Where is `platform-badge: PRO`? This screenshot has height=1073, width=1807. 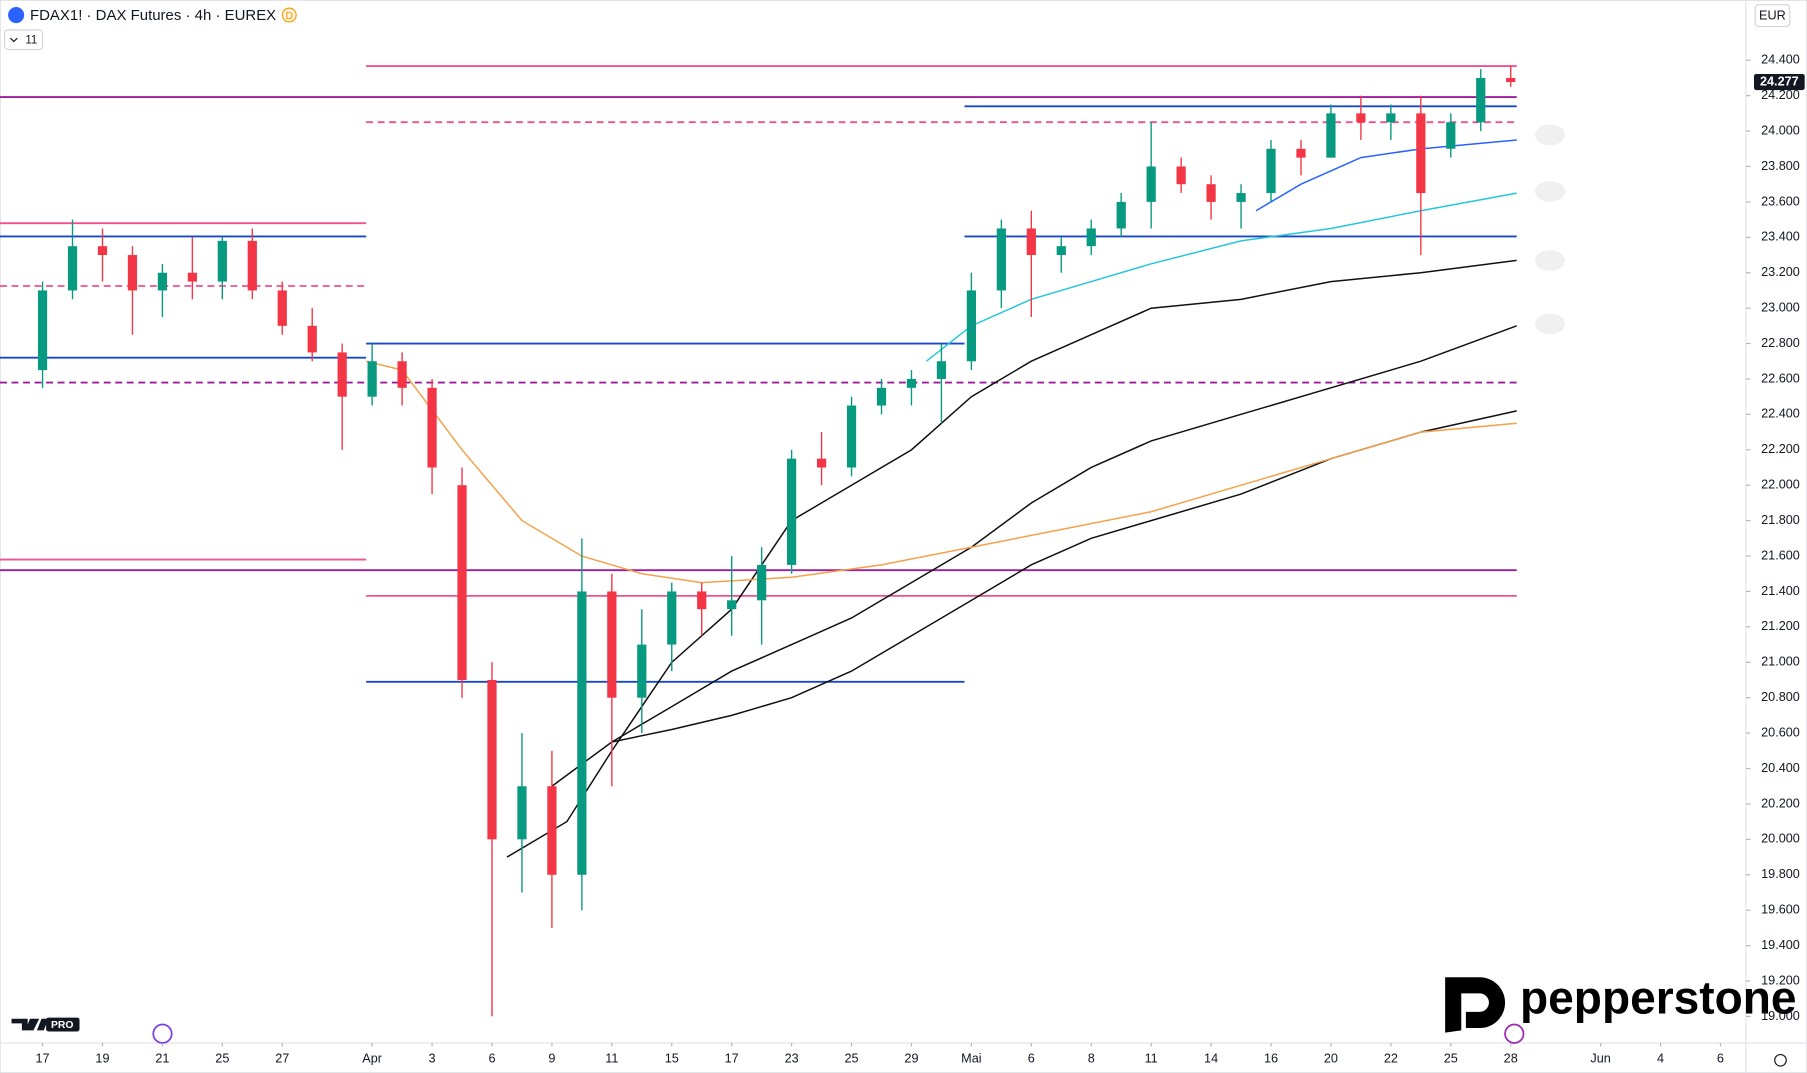 platform-badge: PRO is located at coordinates (62, 1025).